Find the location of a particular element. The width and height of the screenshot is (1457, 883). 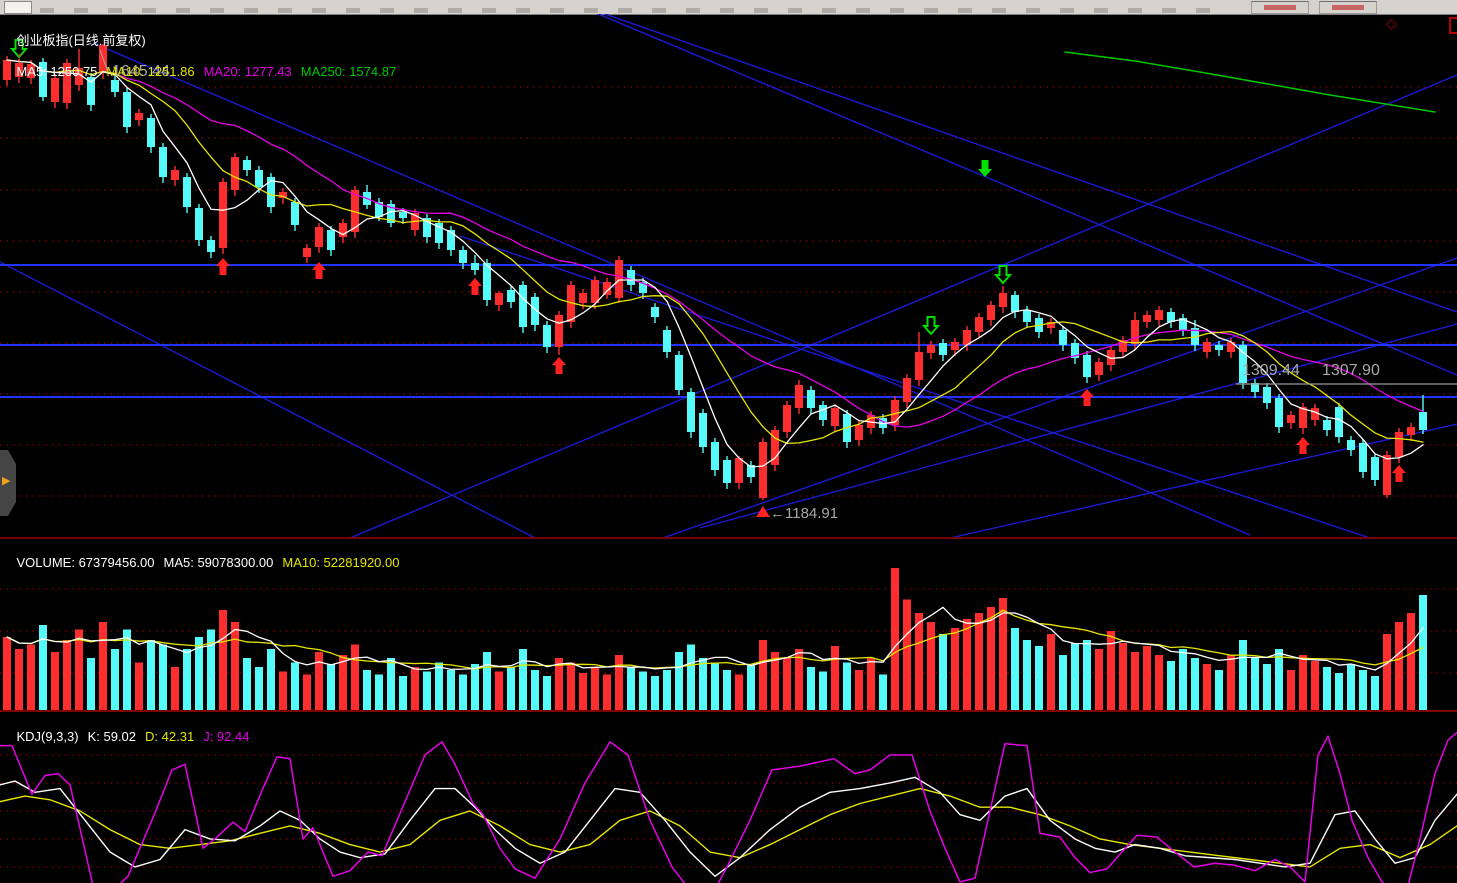

menu-bar is located at coordinates (728, 7).